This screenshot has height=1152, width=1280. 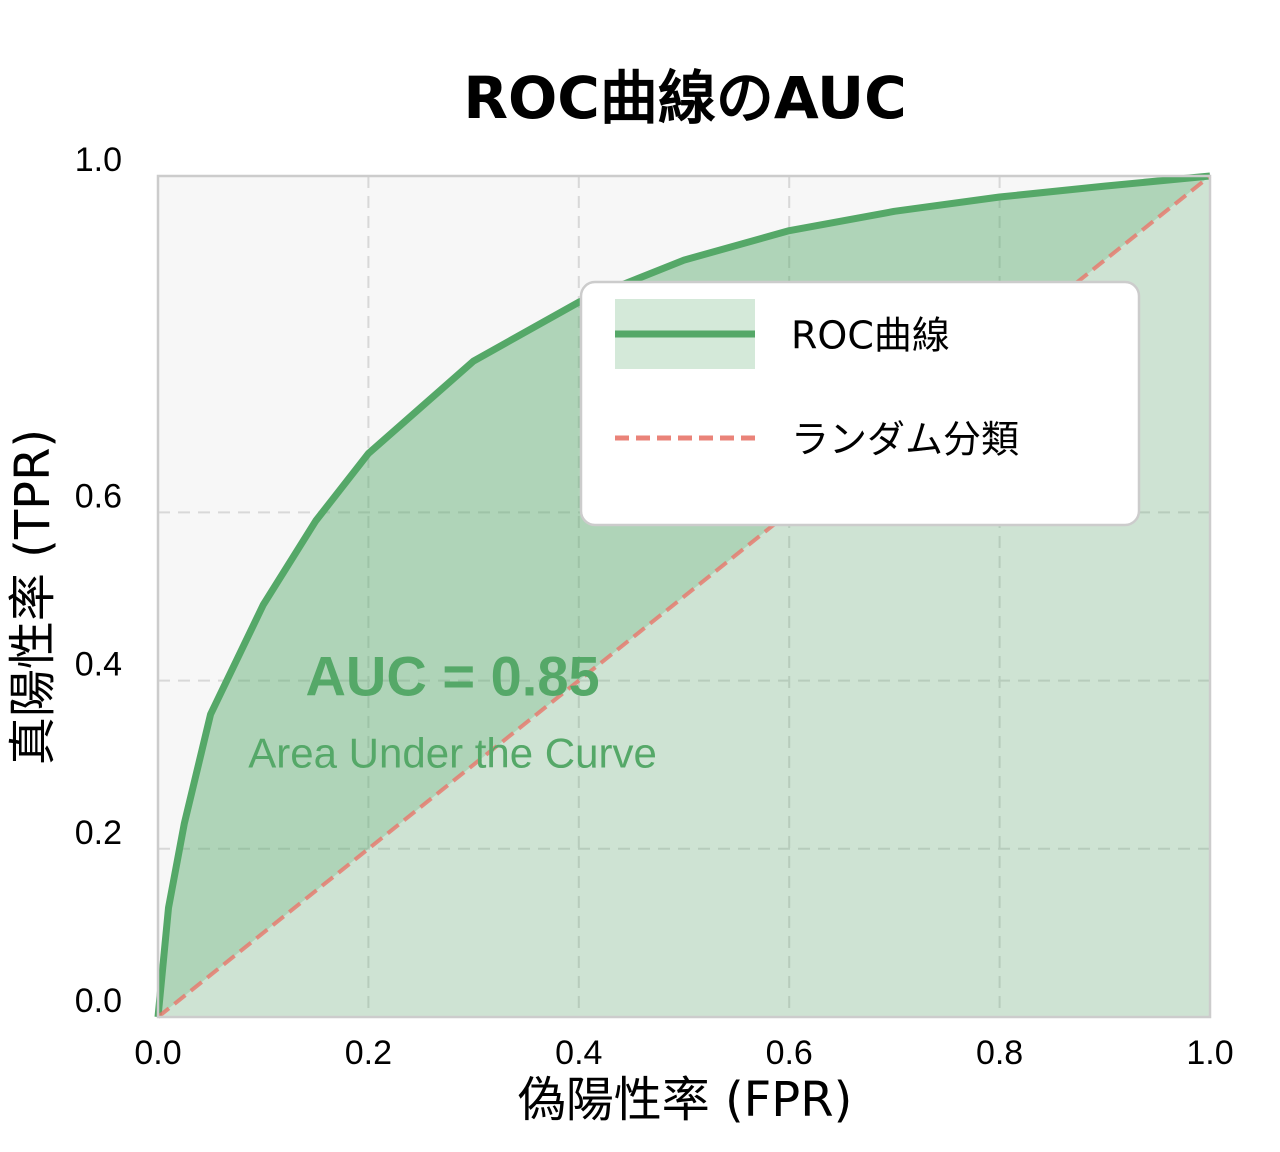 What do you see at coordinates (578, 1053) in the screenshot?
I see `x-tick-label: 0.4` at bounding box center [578, 1053].